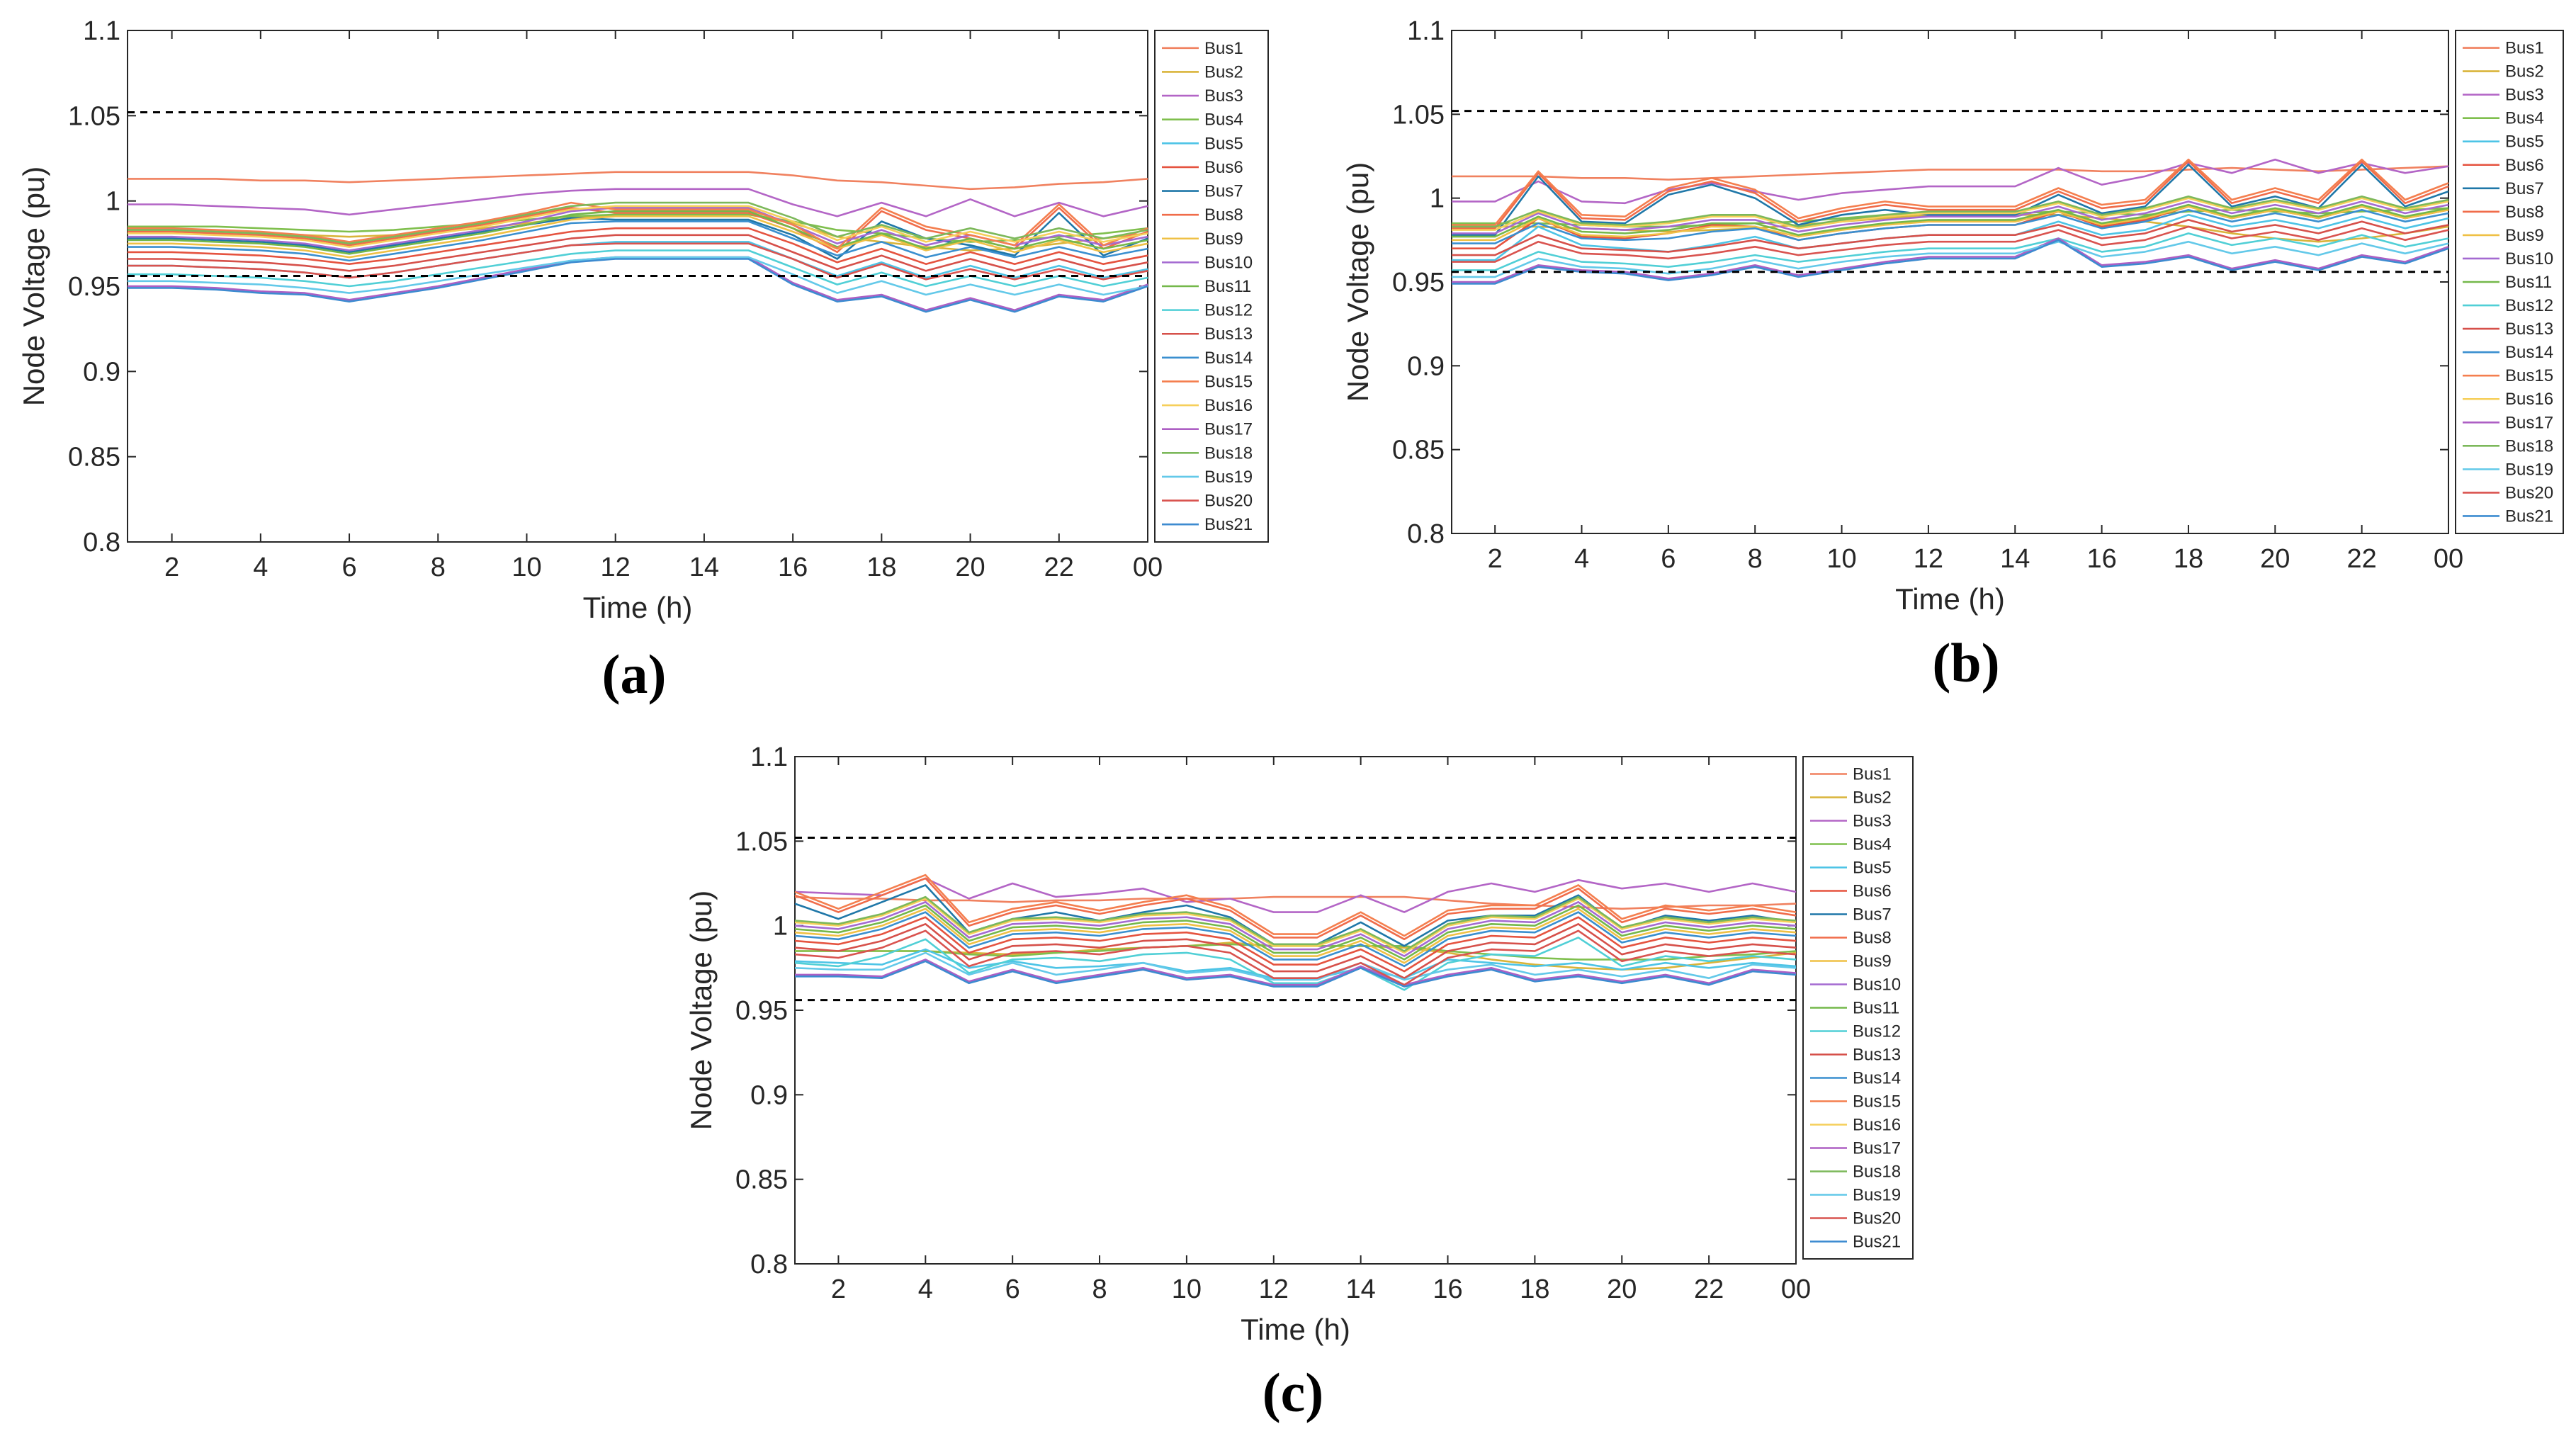 Image resolution: width=2576 pixels, height=1436 pixels. What do you see at coordinates (2448, 559) in the screenshot?
I see `x-tick-label: 00` at bounding box center [2448, 559].